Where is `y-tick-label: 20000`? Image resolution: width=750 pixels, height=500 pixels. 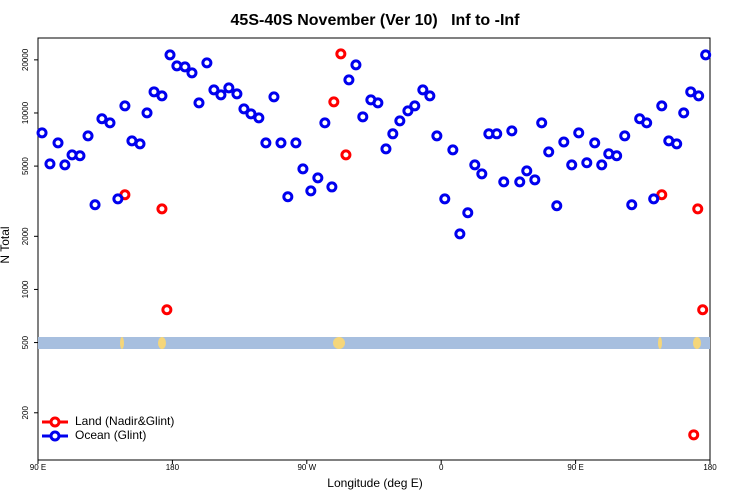
y-tick-label: 20000 is located at coordinates (25, 59).